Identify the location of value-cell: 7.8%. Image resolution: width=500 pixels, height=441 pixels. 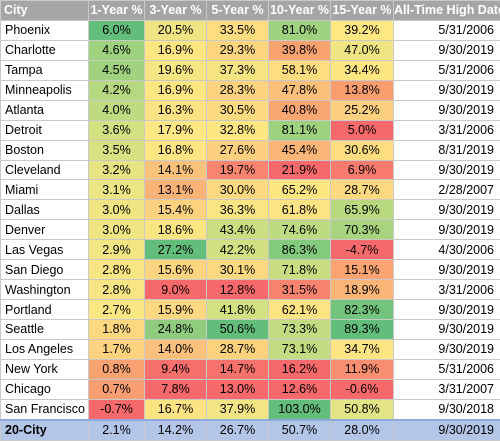
(176, 389).